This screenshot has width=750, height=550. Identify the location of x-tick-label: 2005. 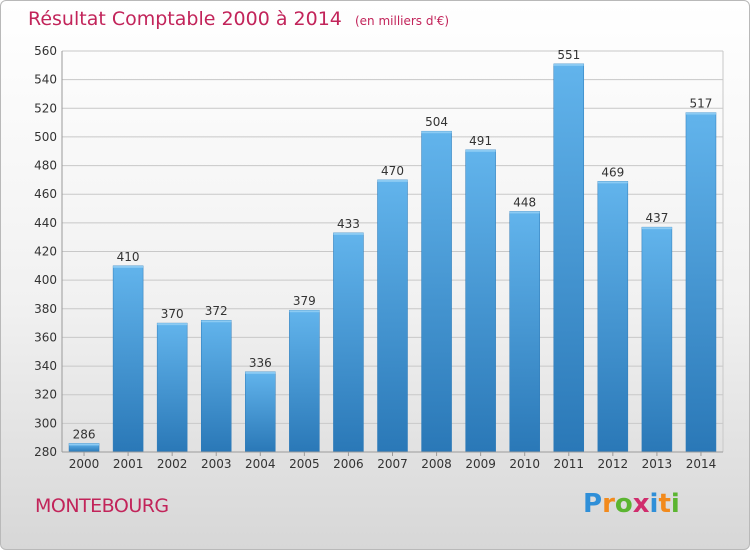
(304, 464).